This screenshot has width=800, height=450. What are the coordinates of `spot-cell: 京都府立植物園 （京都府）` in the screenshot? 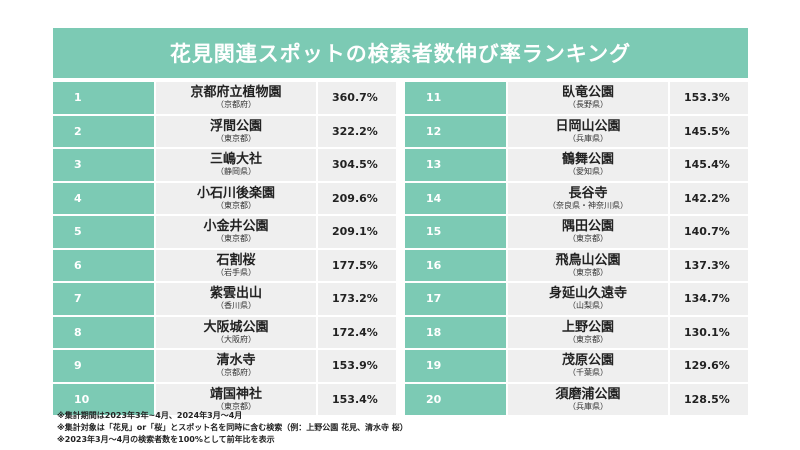 It's located at (236, 98).